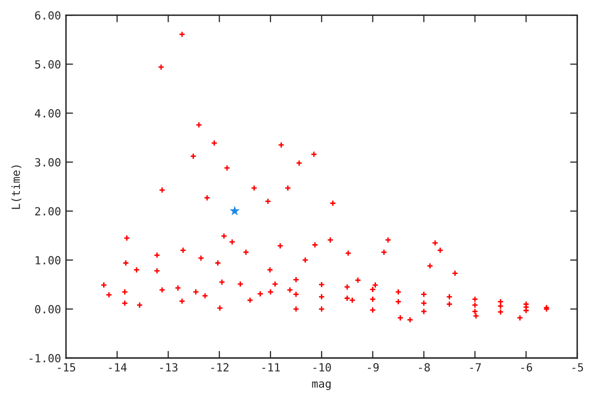  What do you see at coordinates (424, 367) in the screenshot?
I see `x-tick-label: -8` at bounding box center [424, 367].